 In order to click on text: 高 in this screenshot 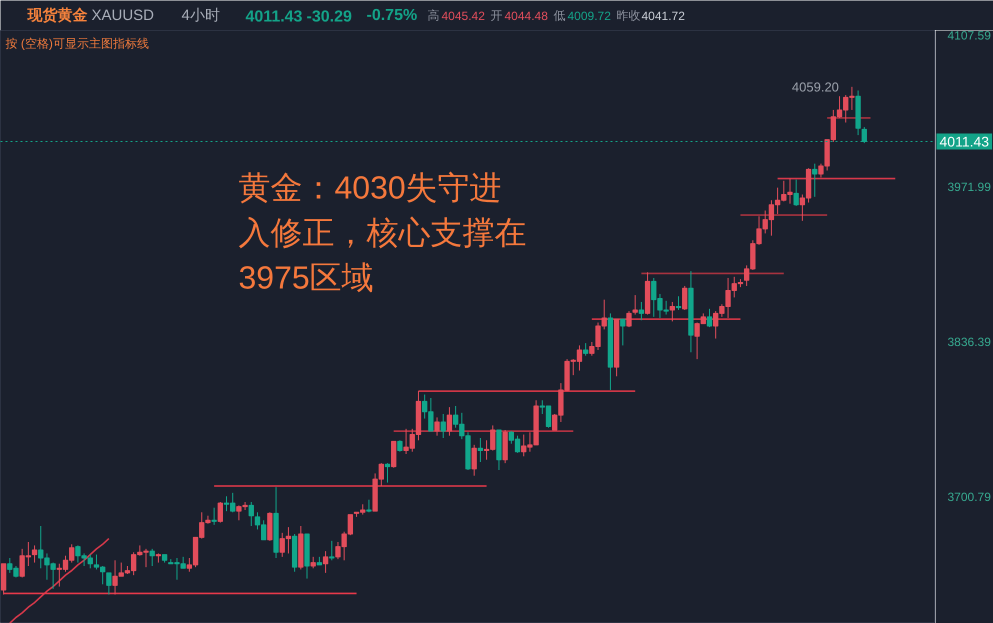, I will do `click(434, 15)`.